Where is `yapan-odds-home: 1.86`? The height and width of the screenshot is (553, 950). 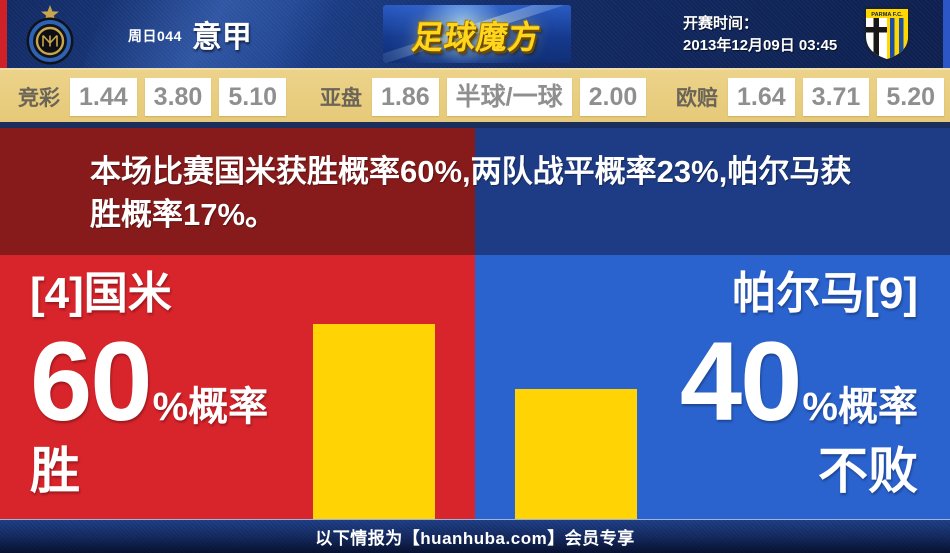
yapan-odds-home: 1.86 is located at coordinates (405, 97).